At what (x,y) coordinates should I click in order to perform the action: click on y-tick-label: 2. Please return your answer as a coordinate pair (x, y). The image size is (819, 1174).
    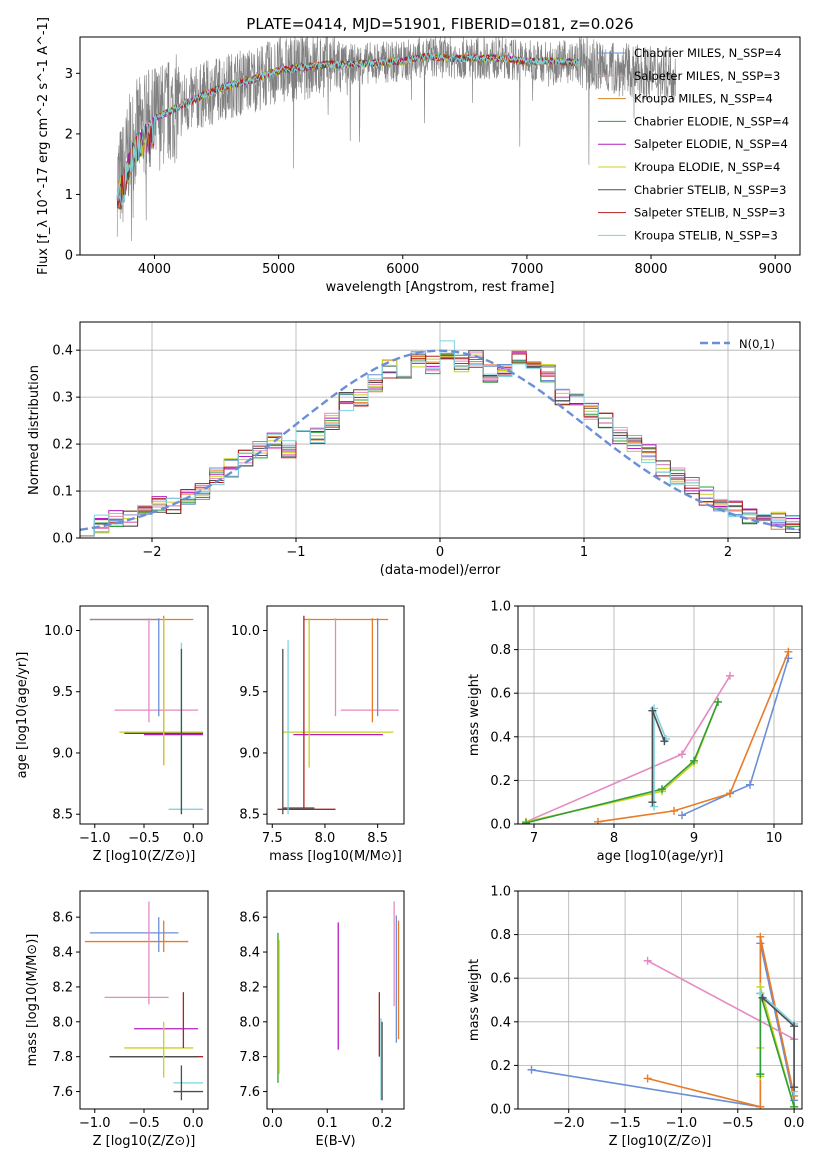
    Looking at the image, I should click on (69, 134).